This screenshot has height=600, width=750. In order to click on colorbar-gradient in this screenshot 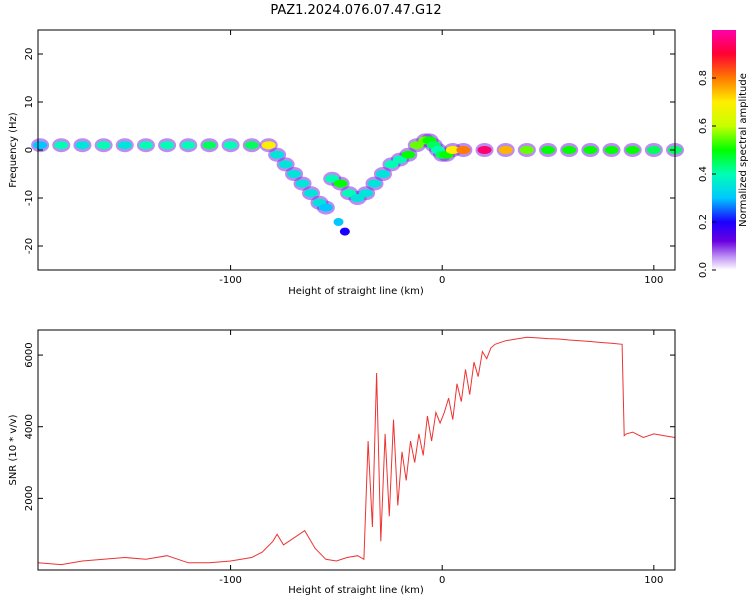, I will do `click(724, 150)`.